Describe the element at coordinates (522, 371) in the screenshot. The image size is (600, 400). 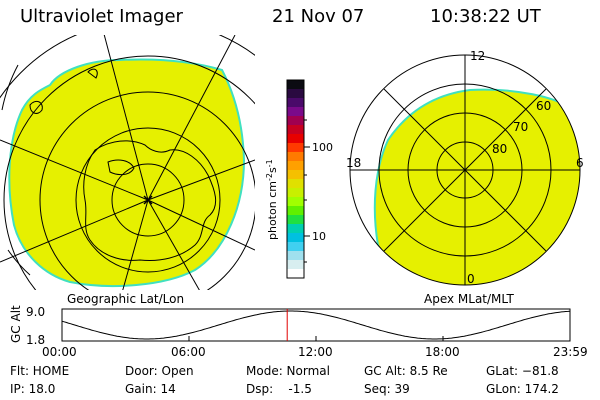
I see `status-glat: GLat: −81.8` at that location.